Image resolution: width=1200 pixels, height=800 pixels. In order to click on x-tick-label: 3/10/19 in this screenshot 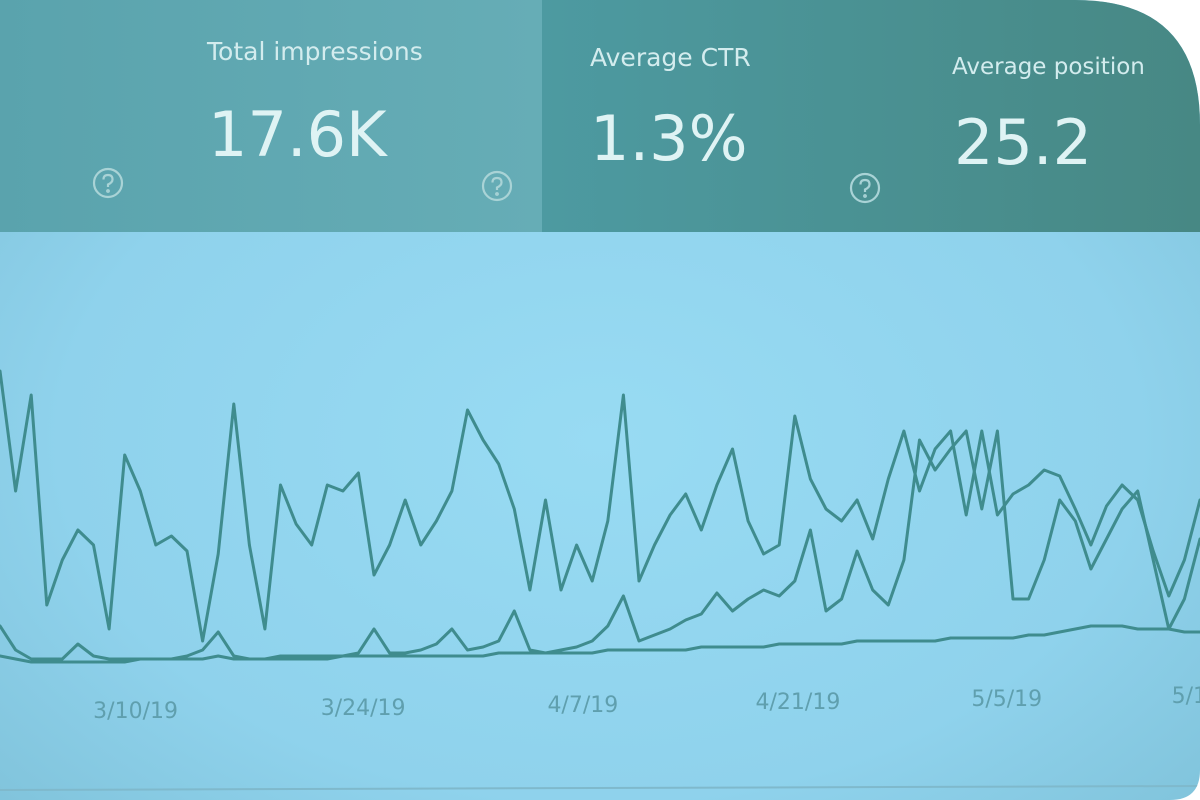, I will do `click(135, 711)`.